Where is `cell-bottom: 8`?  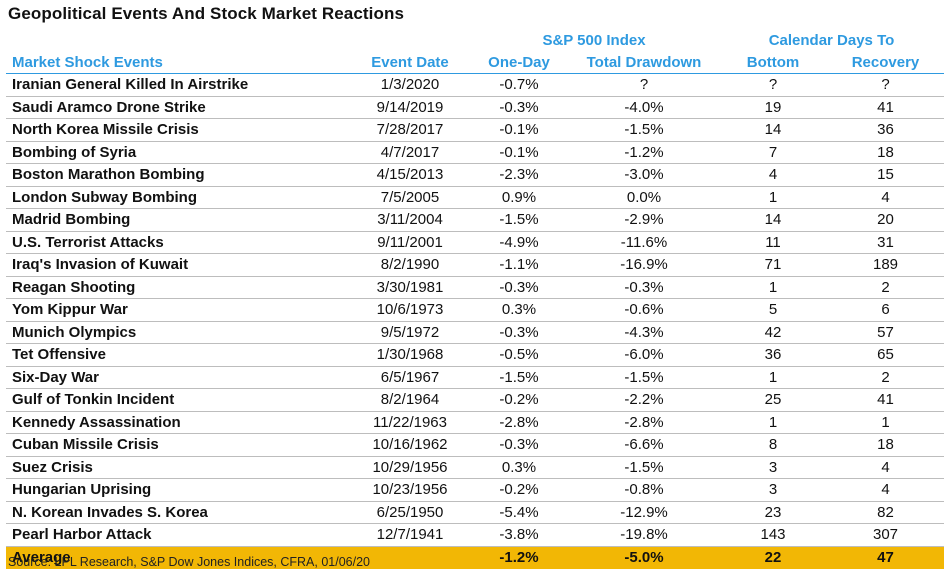
cell-bottom: 8 is located at coordinates (773, 445).